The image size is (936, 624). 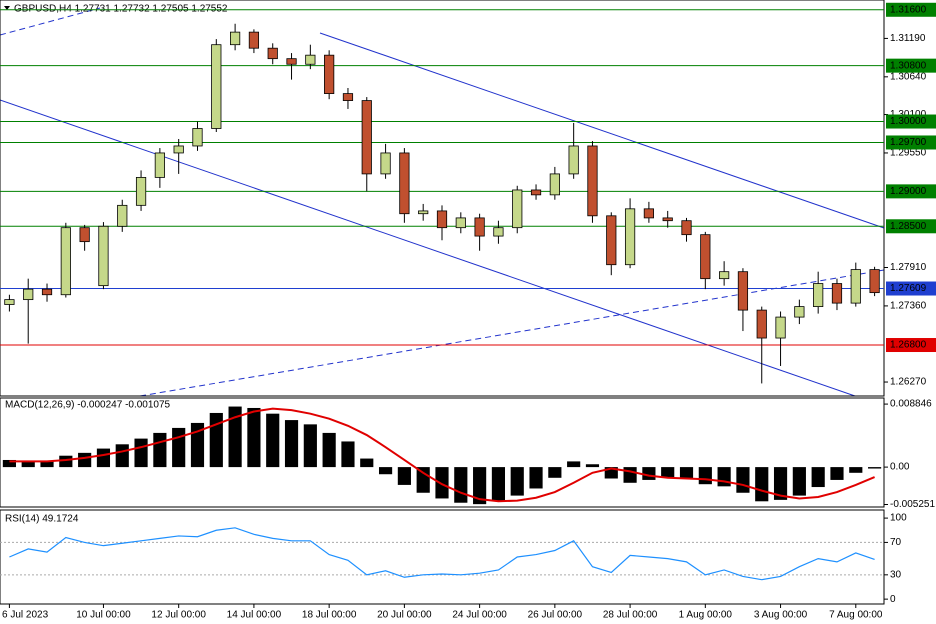 What do you see at coordinates (893, 599) in the screenshot?
I see `y-tick-label: 0` at bounding box center [893, 599].